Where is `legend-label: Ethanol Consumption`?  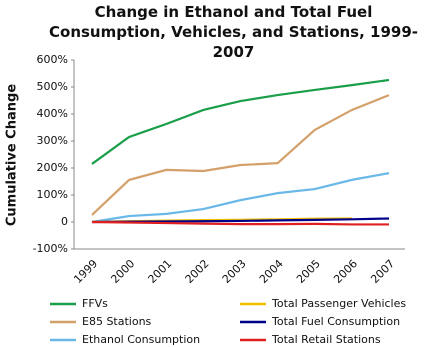
legend-label: Ethanol Consumption is located at coordinates (141, 339).